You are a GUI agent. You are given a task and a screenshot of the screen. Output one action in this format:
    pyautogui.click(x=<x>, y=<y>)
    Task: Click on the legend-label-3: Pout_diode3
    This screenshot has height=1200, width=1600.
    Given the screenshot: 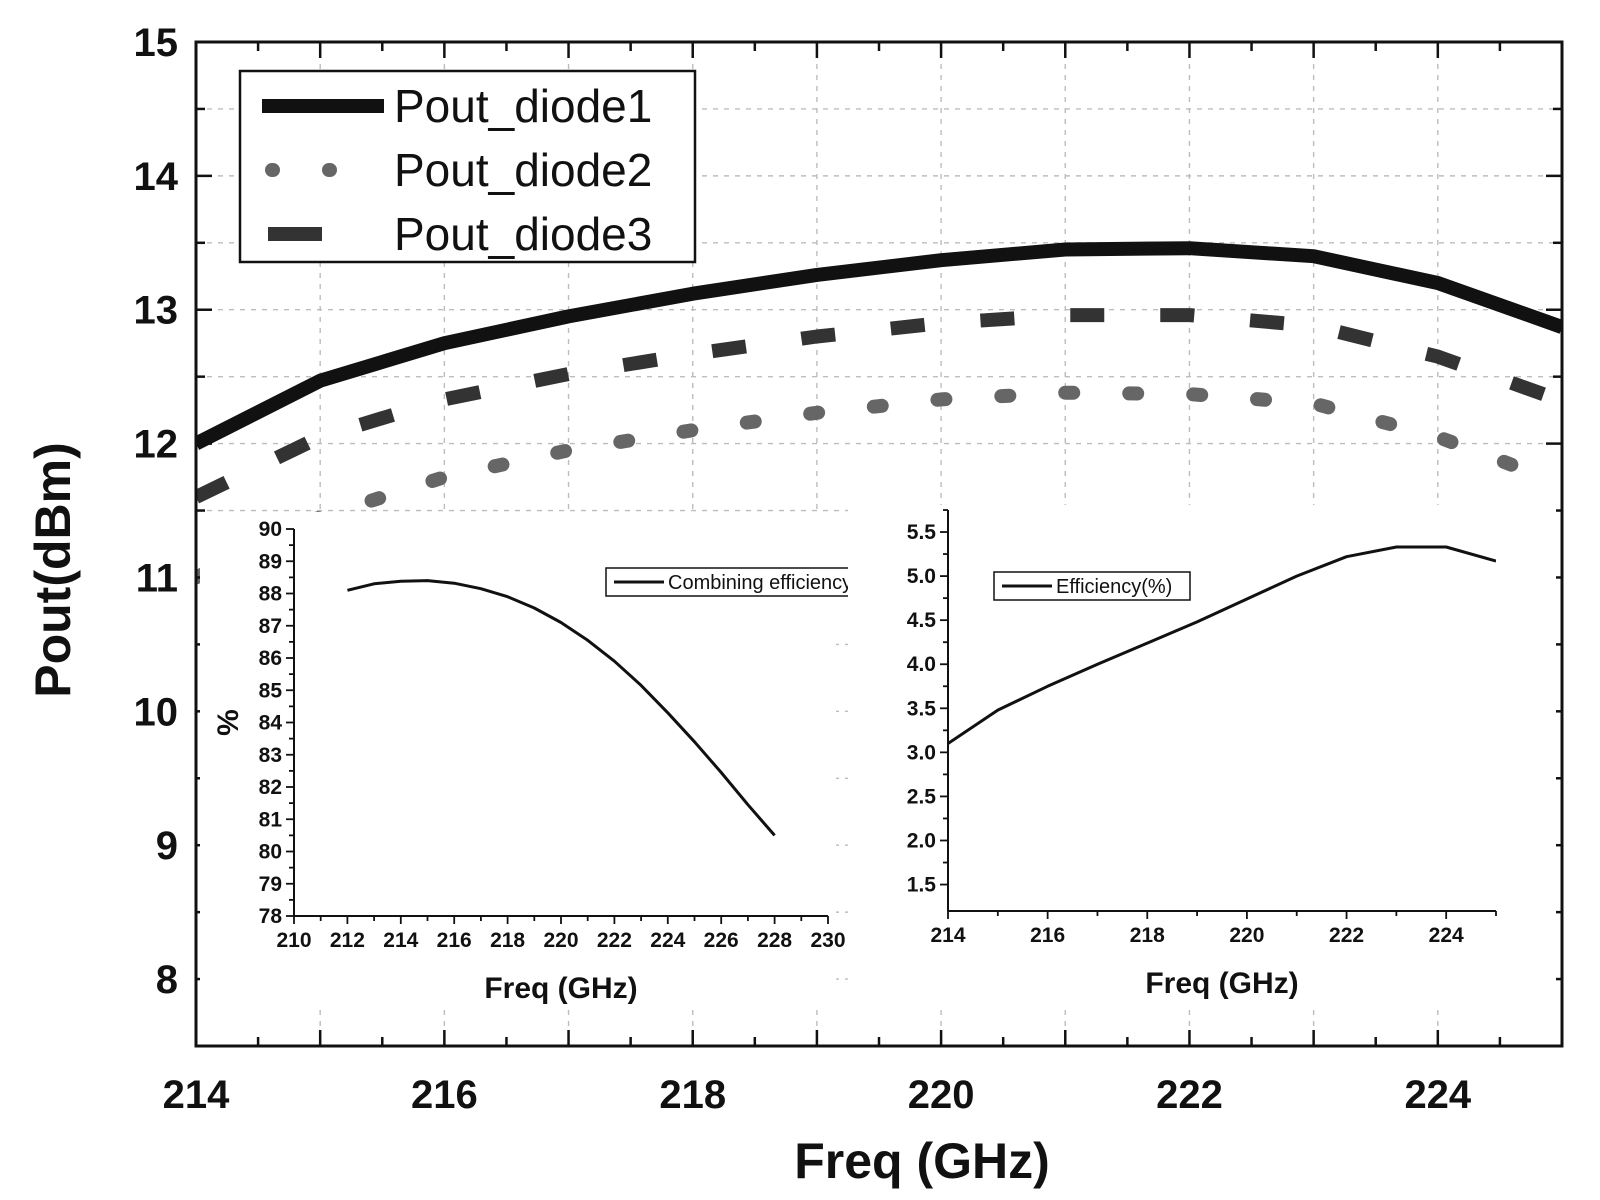 What is the action you would take?
    pyautogui.click(x=523, y=234)
    